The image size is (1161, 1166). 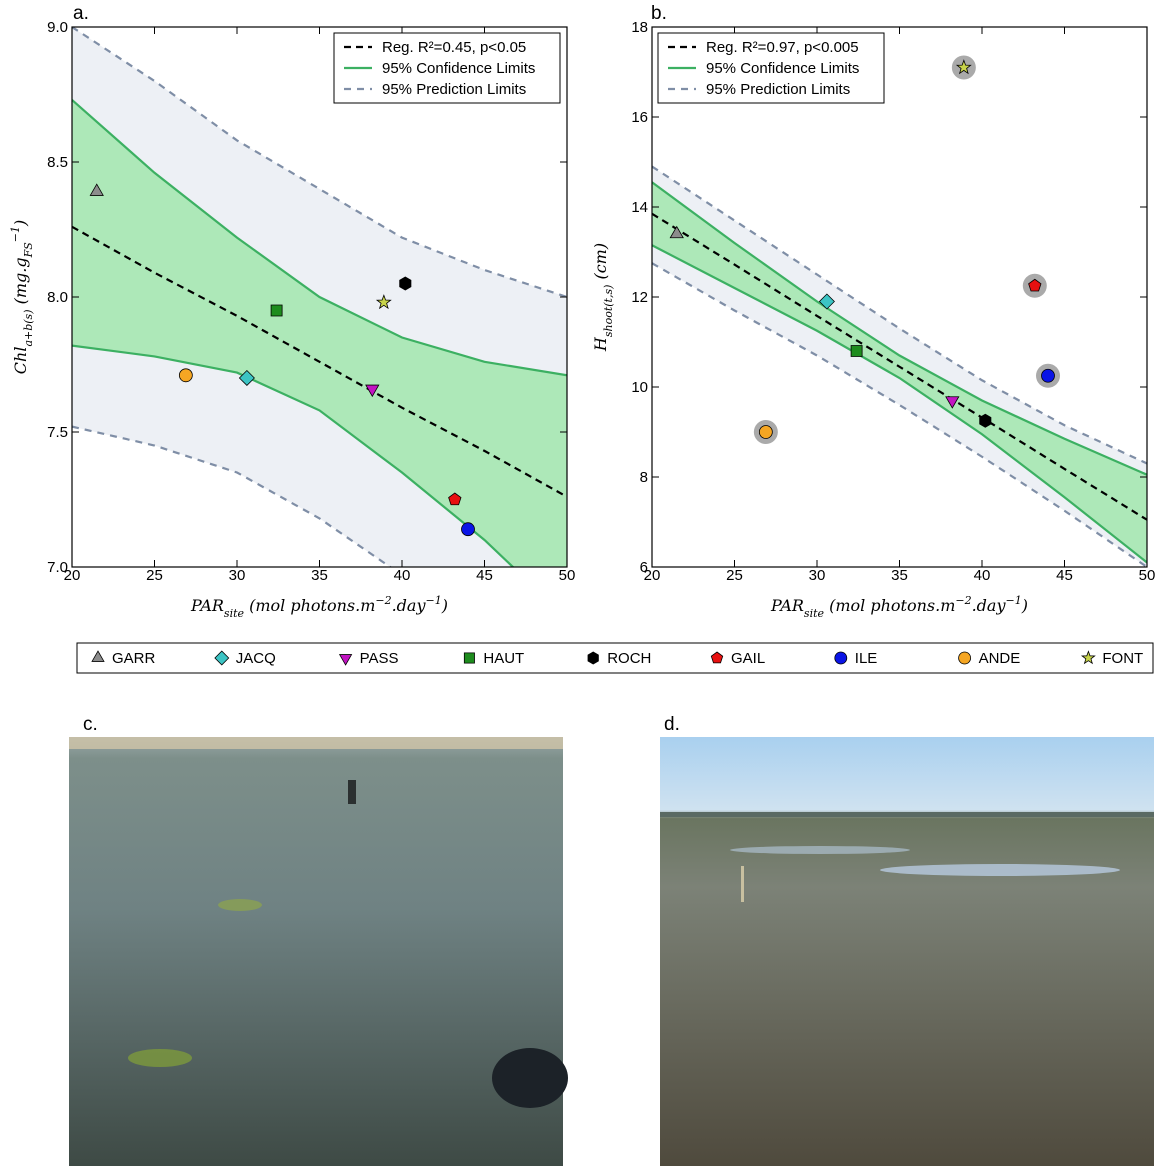 I want to click on y-axis-label-part: (cm), so click(x=600, y=264).